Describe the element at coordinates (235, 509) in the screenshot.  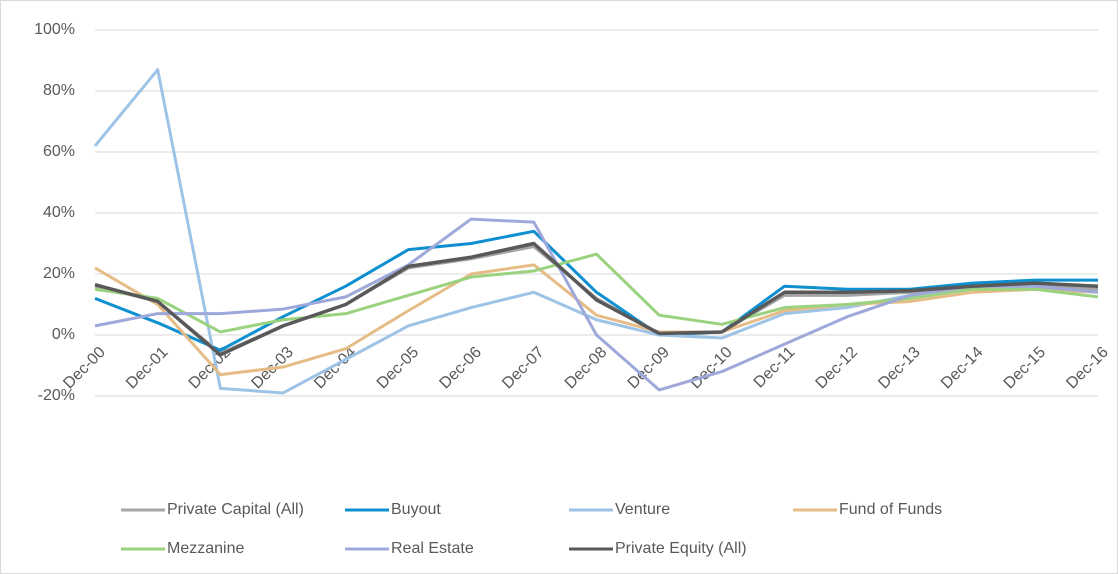
I see `legend-label: Private Capital (All)` at that location.